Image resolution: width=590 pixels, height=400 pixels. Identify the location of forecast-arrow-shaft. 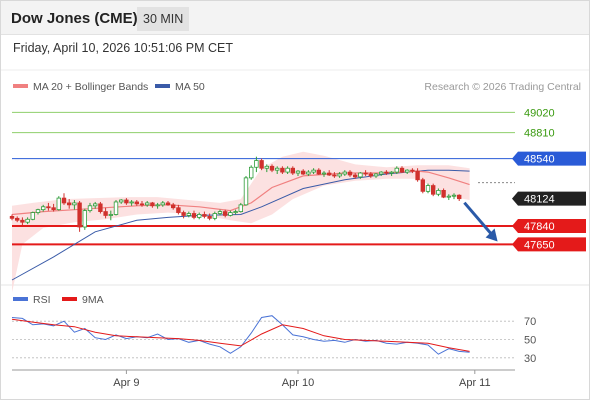
(478, 219).